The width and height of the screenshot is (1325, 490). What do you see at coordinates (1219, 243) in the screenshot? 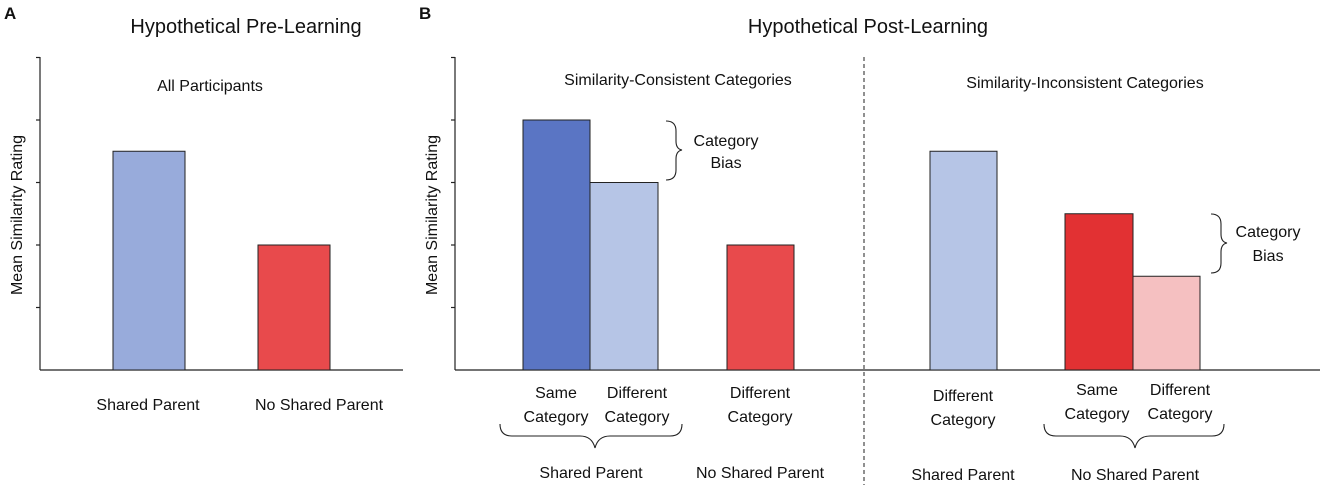
I see `category-bias-brace-inconsistent` at bounding box center [1219, 243].